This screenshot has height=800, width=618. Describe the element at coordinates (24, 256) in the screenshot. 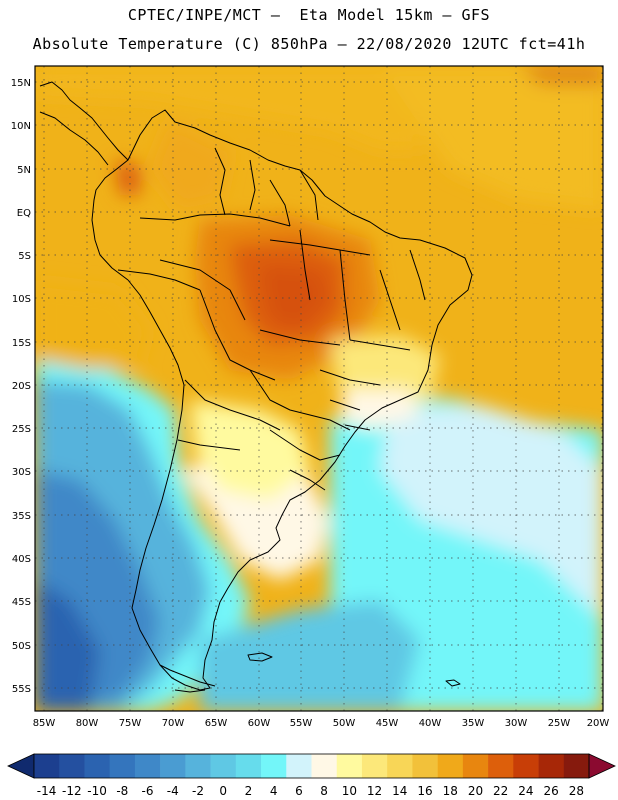

I see `lat-tick-label: 5S` at that location.